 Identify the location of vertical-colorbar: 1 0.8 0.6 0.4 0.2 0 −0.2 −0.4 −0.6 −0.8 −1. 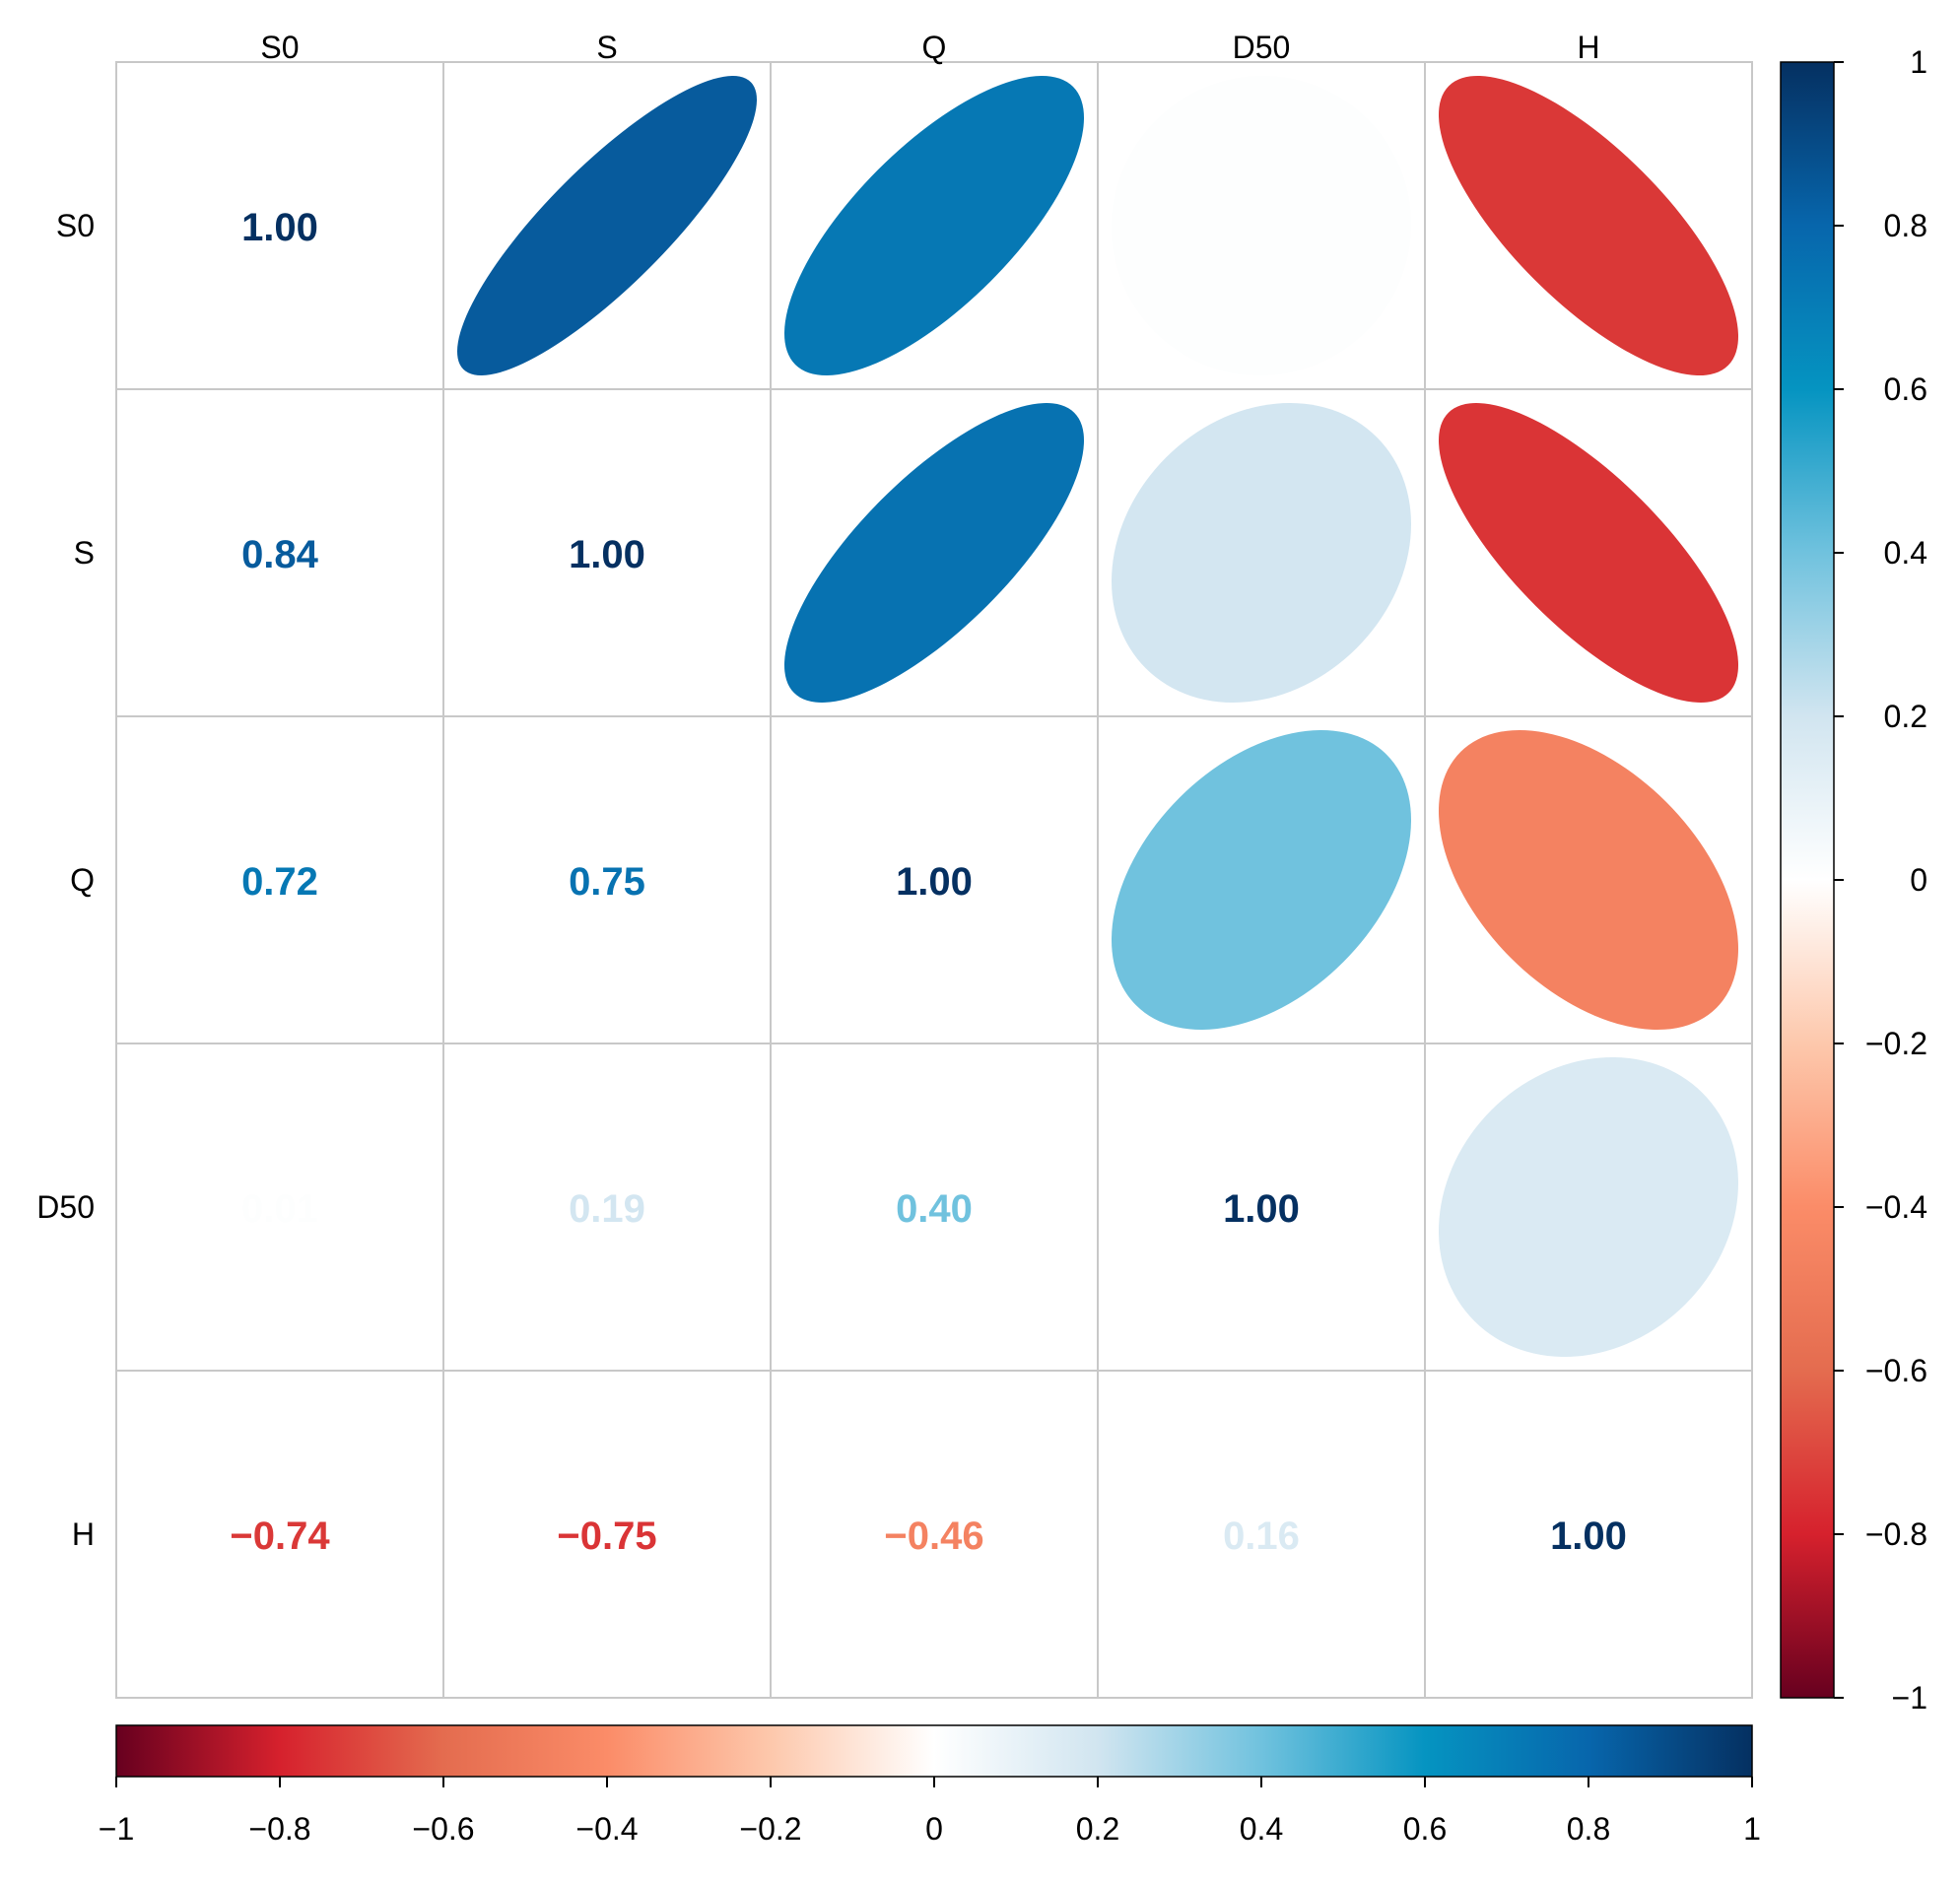
(1854, 880).